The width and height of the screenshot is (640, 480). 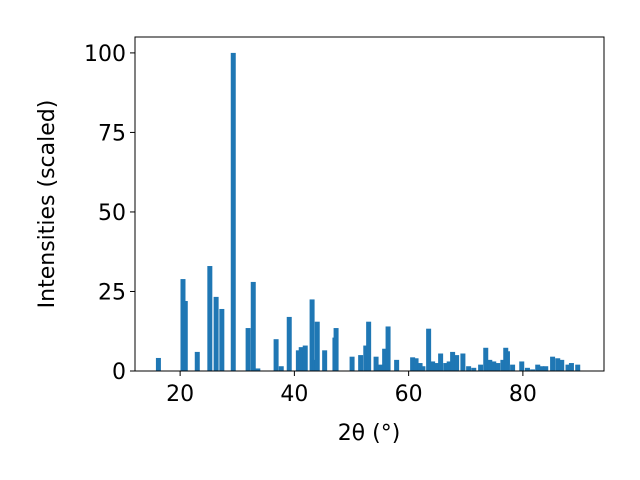 I want to click on y-tick-label: 50, so click(x=112, y=213).